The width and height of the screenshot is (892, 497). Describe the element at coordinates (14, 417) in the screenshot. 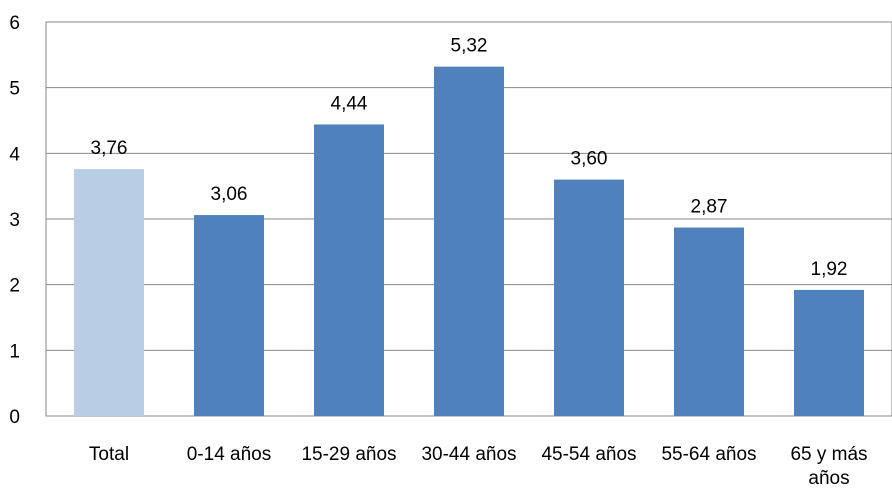

I see `y-tick-label: 0` at that location.